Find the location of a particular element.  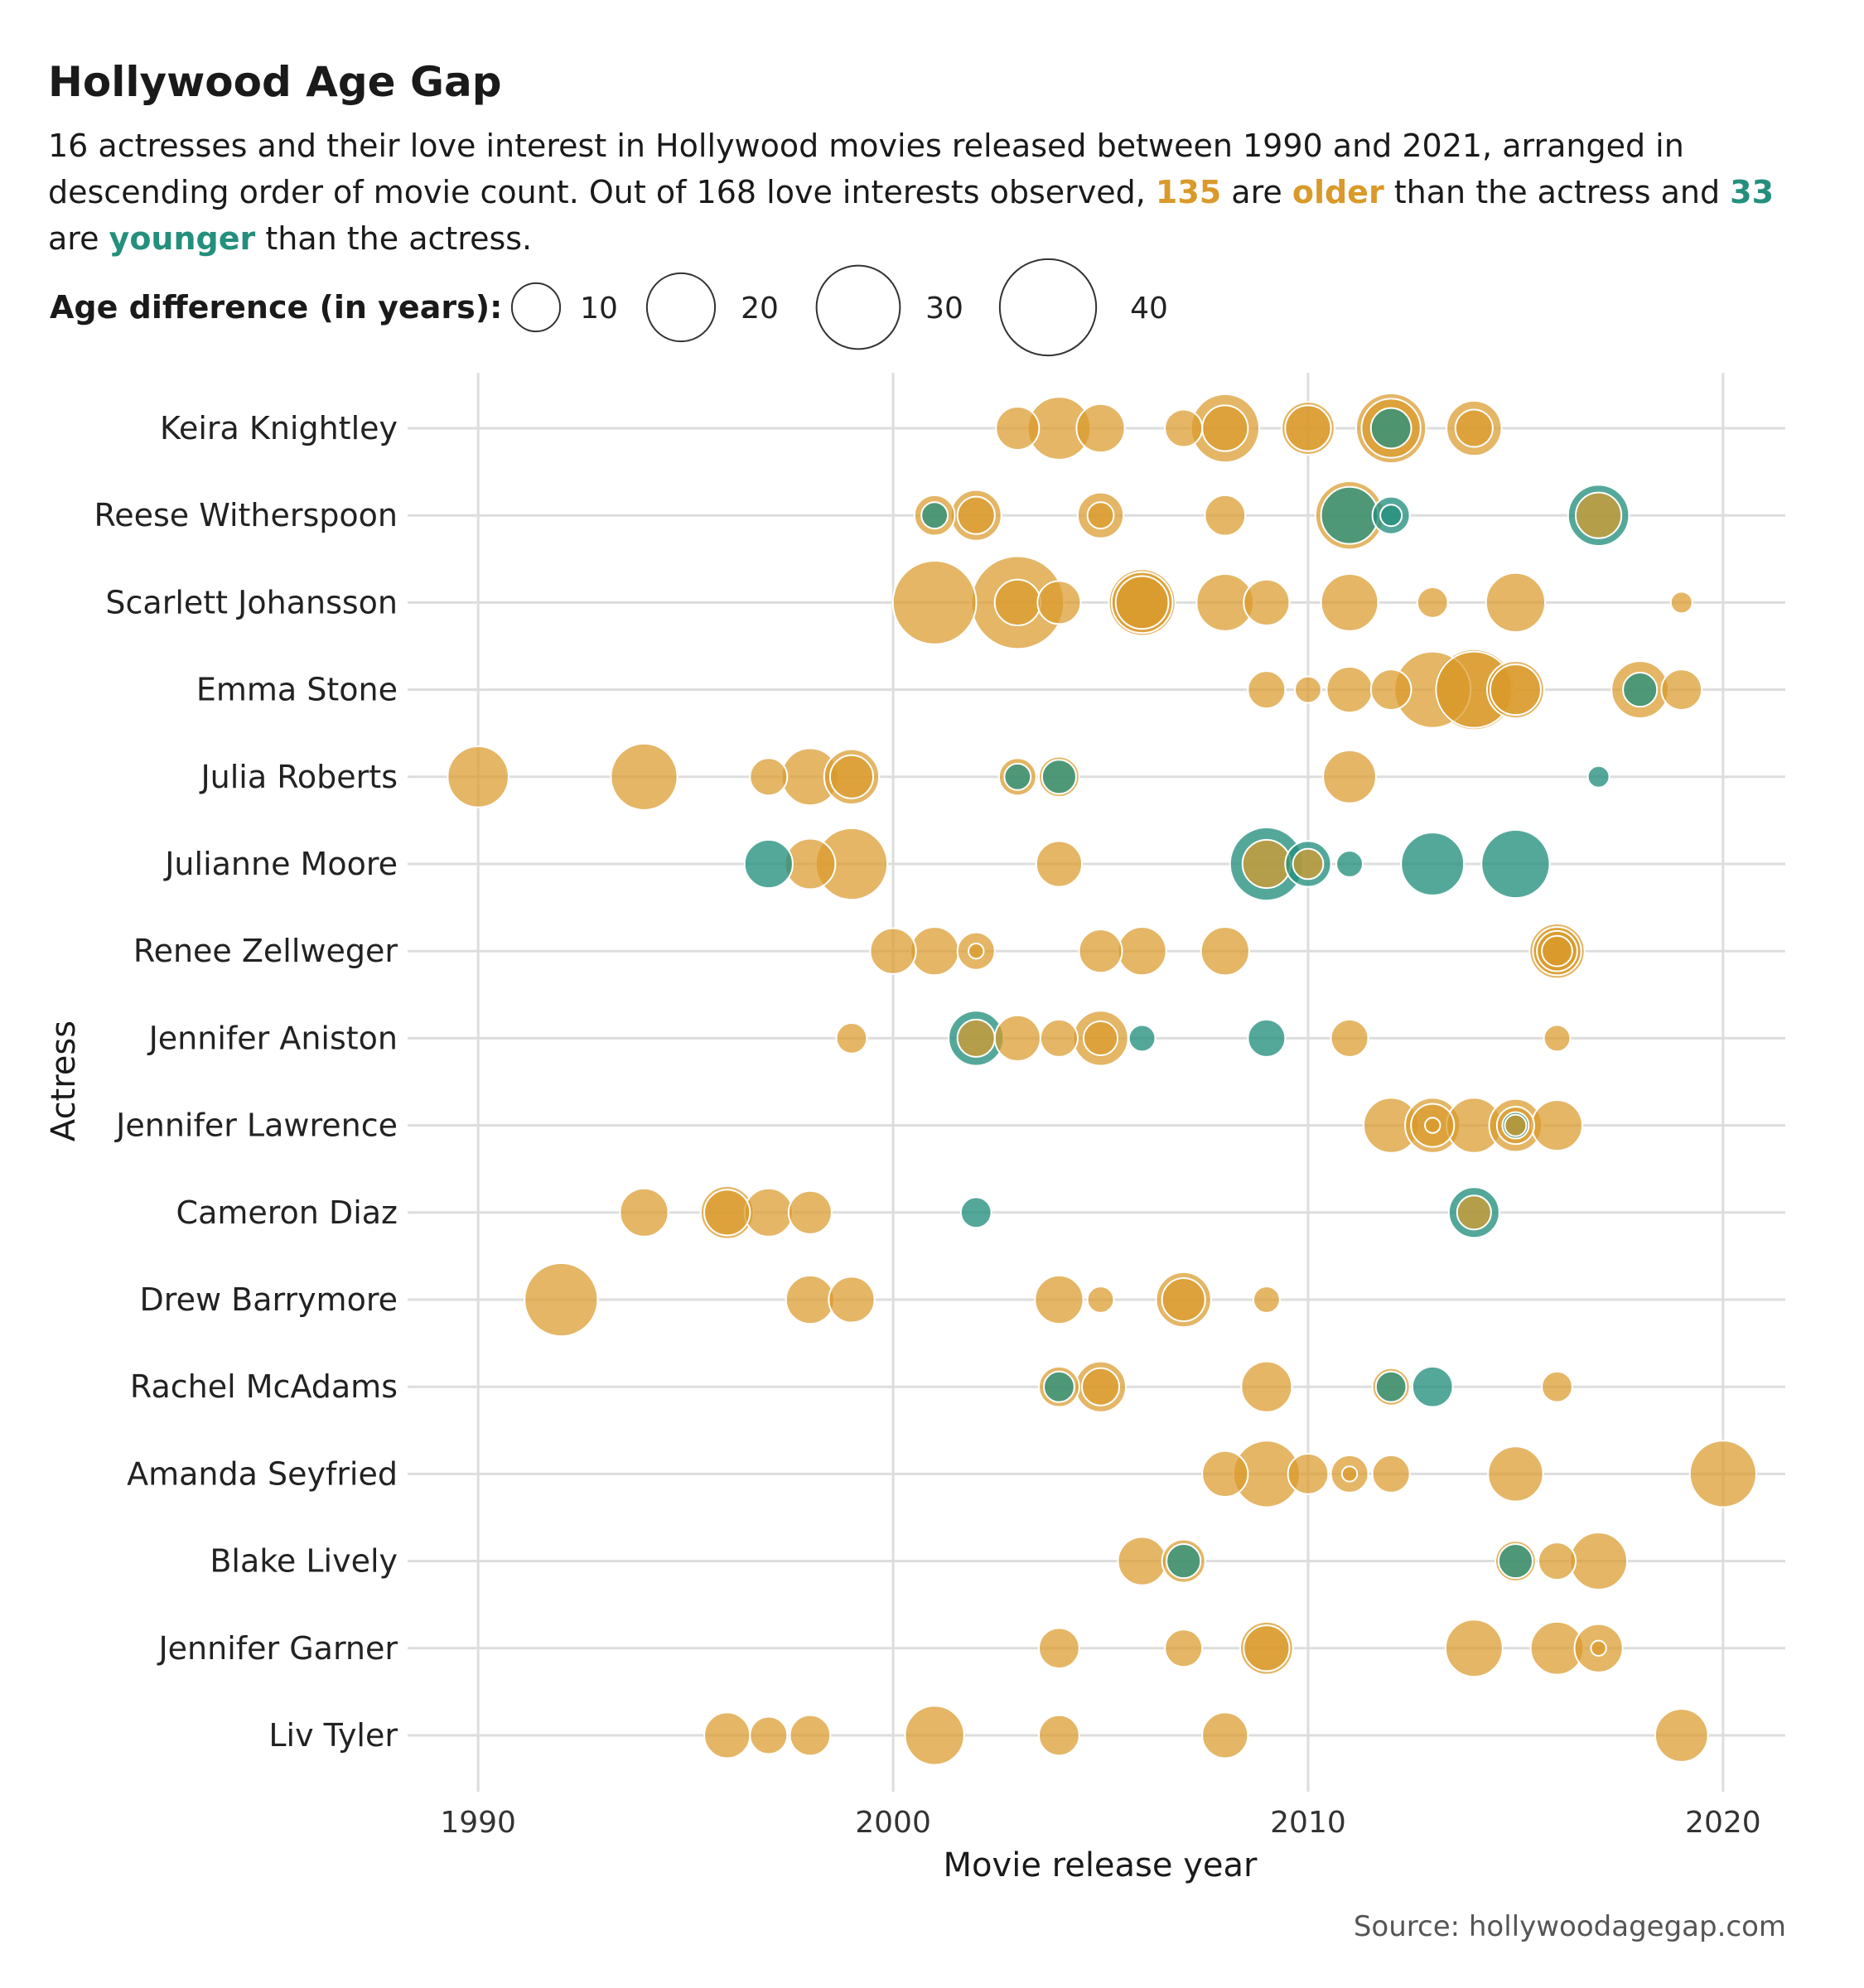

source-note: Source: hollywoodagegap.com is located at coordinates (1569, 1926).